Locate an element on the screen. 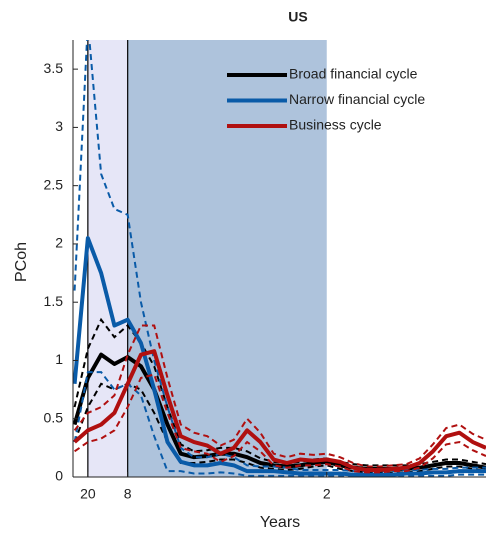  x-axis-label: Years is located at coordinates (280, 522).